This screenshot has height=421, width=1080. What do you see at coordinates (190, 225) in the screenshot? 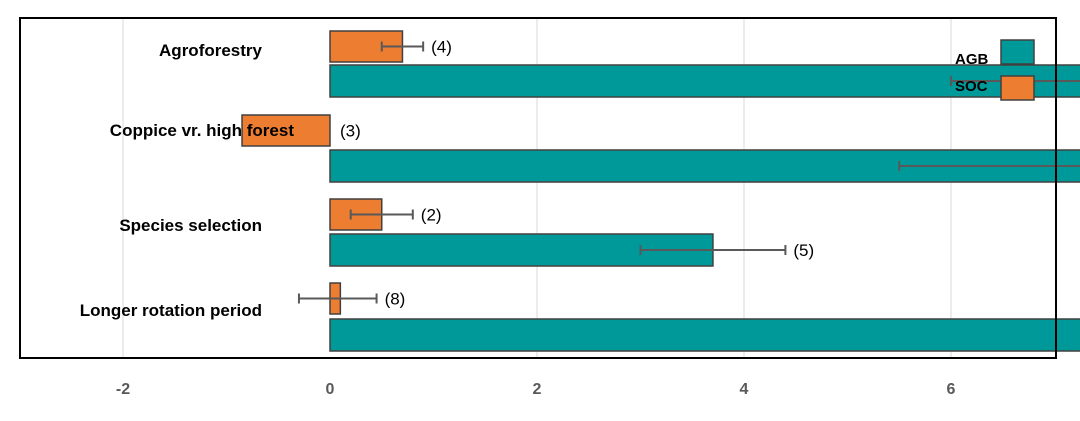
I see `category-label: Species selection` at bounding box center [190, 225].